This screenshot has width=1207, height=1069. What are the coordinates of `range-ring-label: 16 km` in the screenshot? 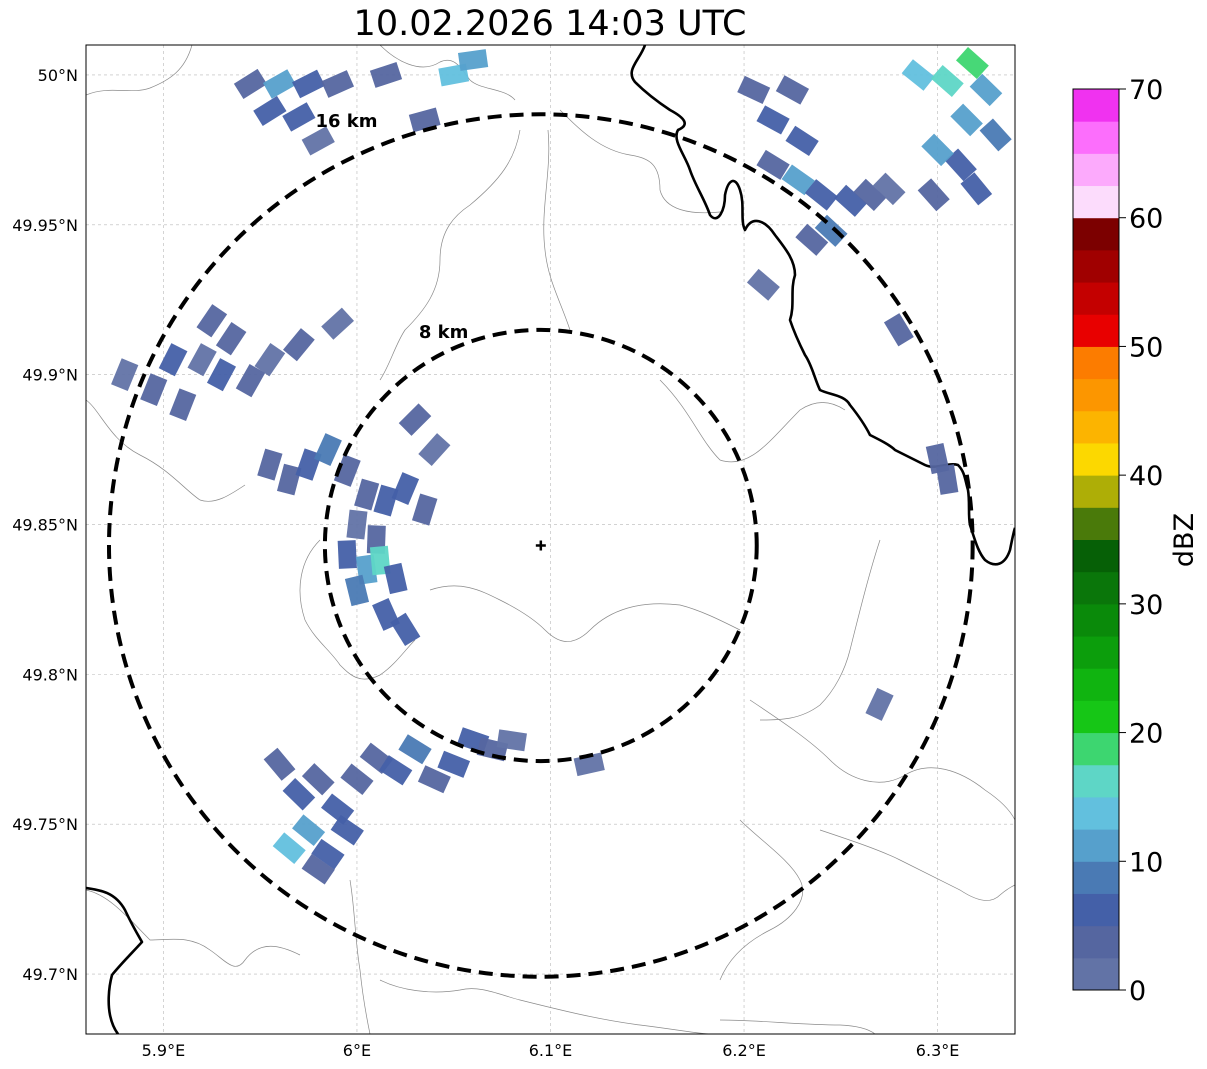 It's located at (346, 121).